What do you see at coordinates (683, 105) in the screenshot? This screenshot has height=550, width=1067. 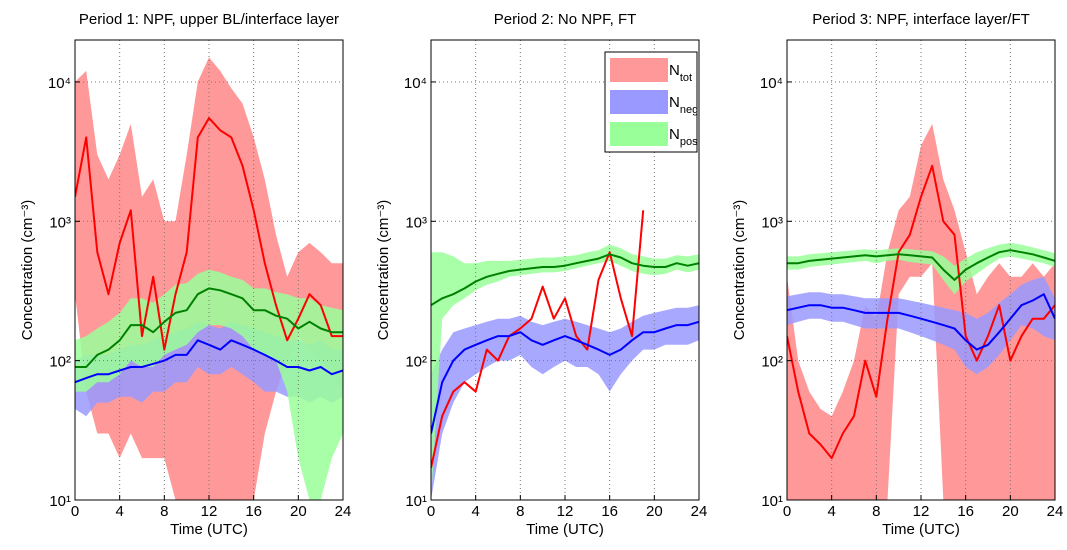 I see `legend-label: Nneg` at bounding box center [683, 105].